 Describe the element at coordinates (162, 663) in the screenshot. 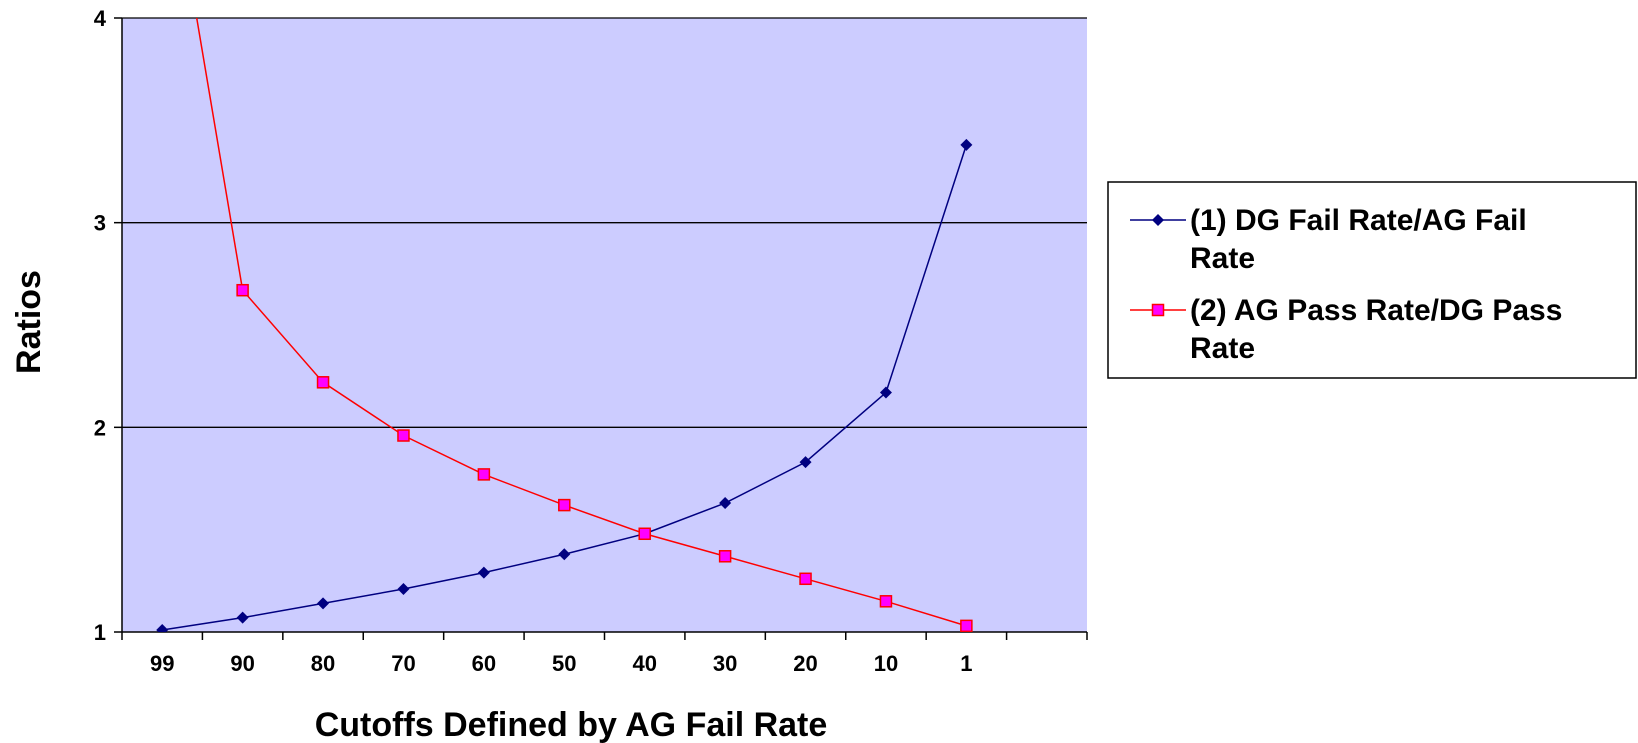

I see `x-tick-label: 99` at that location.